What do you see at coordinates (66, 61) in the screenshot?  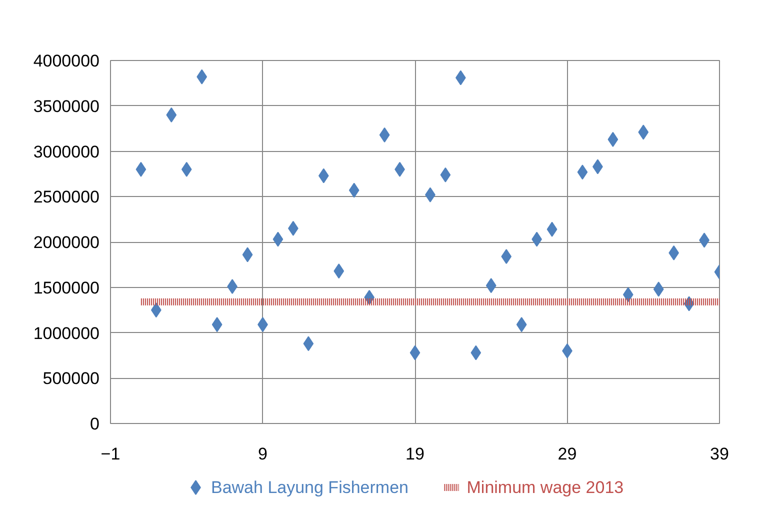 I see `y-tick-label: 4000000` at bounding box center [66, 61].